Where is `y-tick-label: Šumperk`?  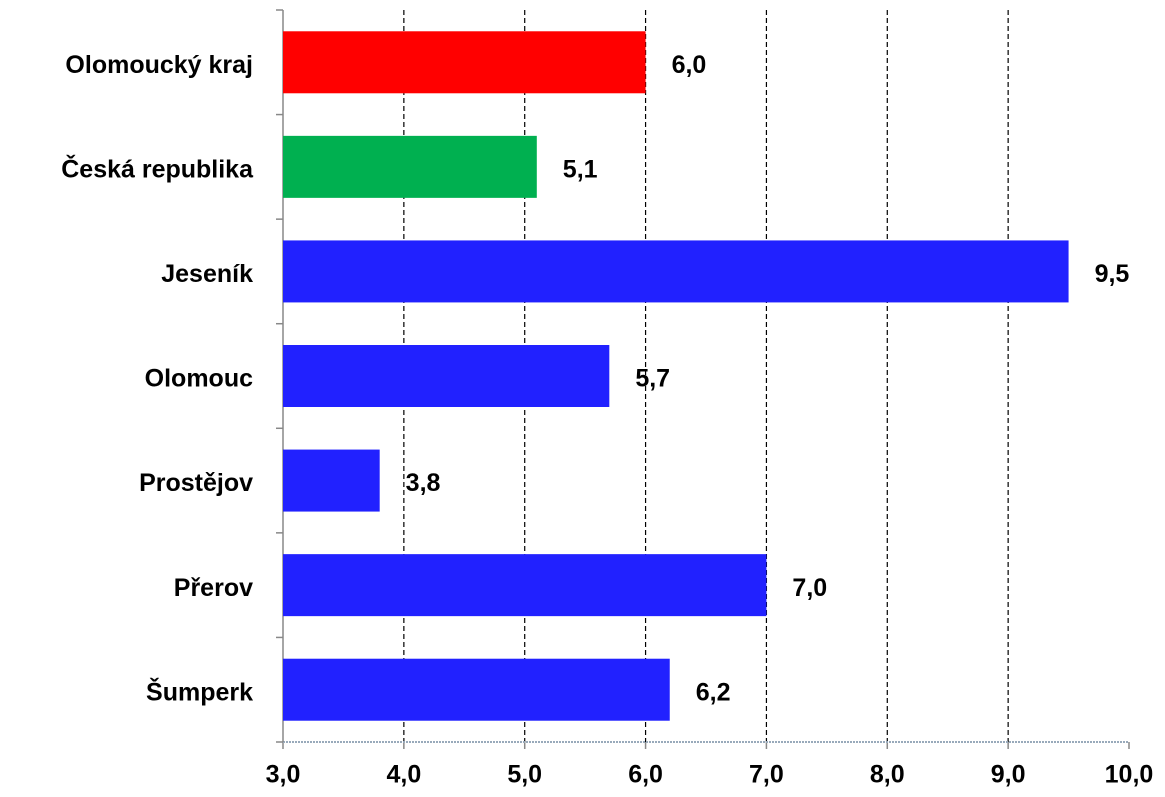
y-tick-label: Šumperk is located at coordinates (199, 691).